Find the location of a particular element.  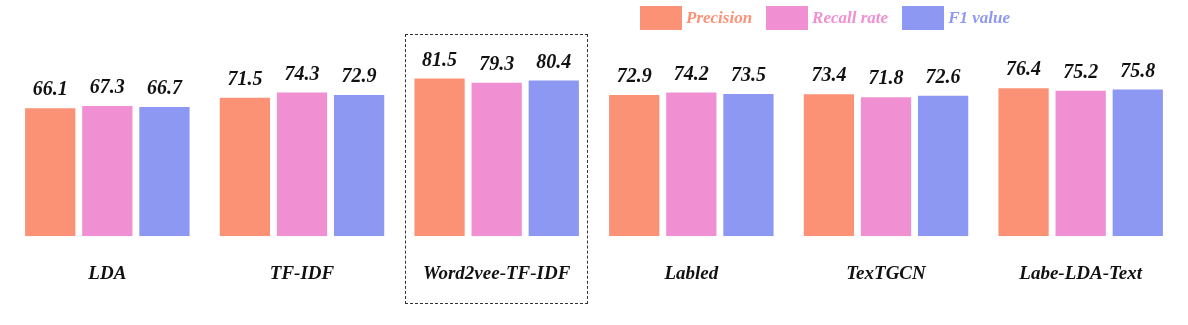

data-label: 74.3 is located at coordinates (302, 72).